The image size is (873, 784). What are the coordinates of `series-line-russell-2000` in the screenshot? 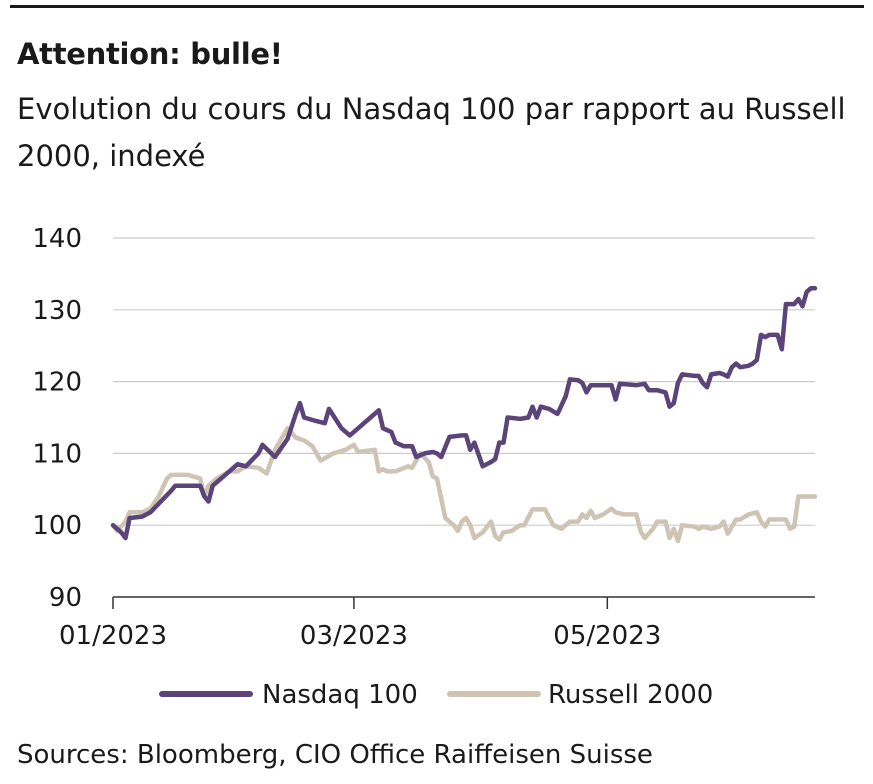 It's located at (464, 485).